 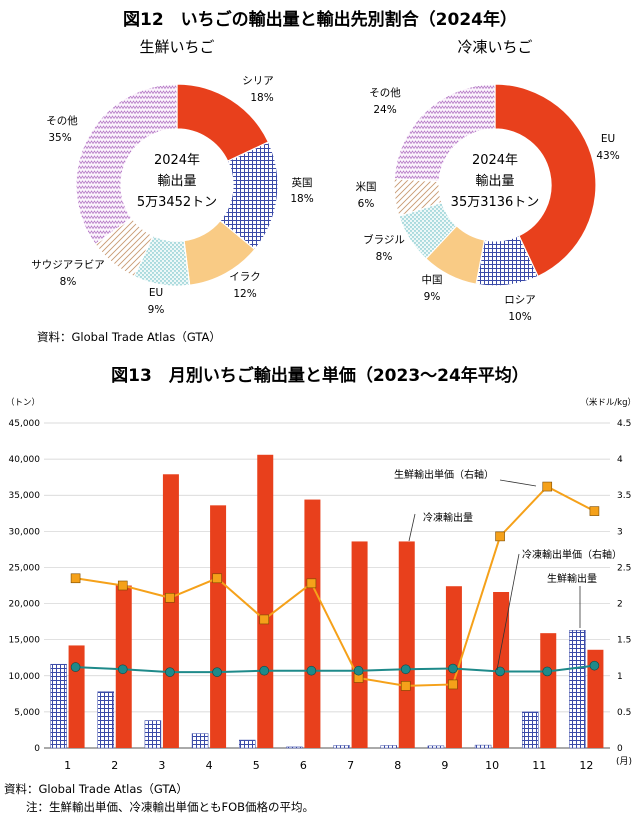 What do you see at coordinates (68, 265) in the screenshot?
I see `pie1-label-name-4: サウジアラビア` at bounding box center [68, 265].